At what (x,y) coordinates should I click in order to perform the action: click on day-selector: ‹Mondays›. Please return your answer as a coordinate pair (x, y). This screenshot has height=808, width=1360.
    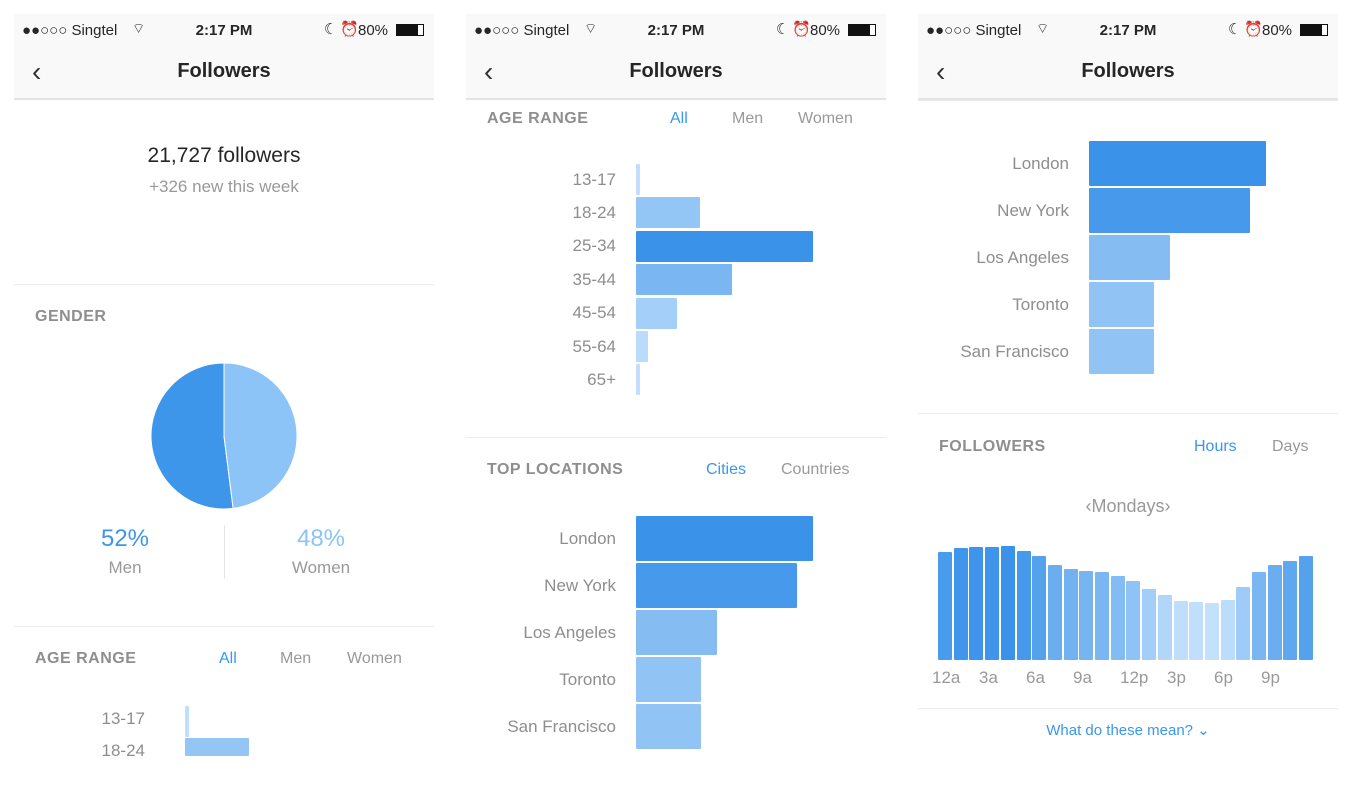
    Looking at the image, I should click on (1128, 506).